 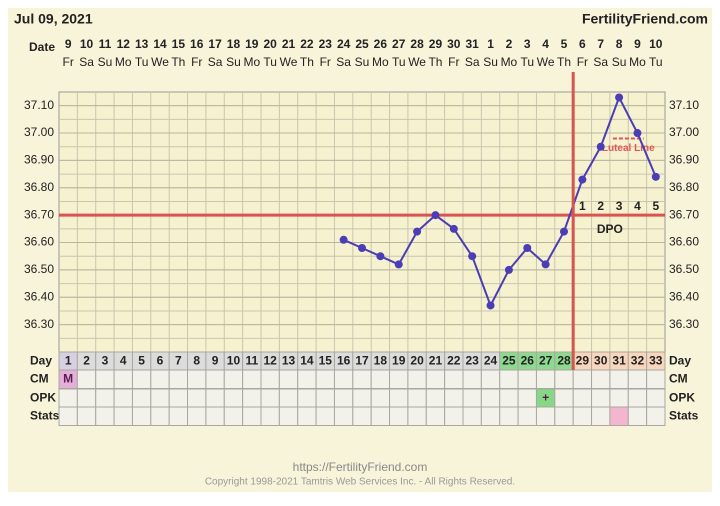 I want to click on x-tick-label: 28, so click(x=417, y=44).